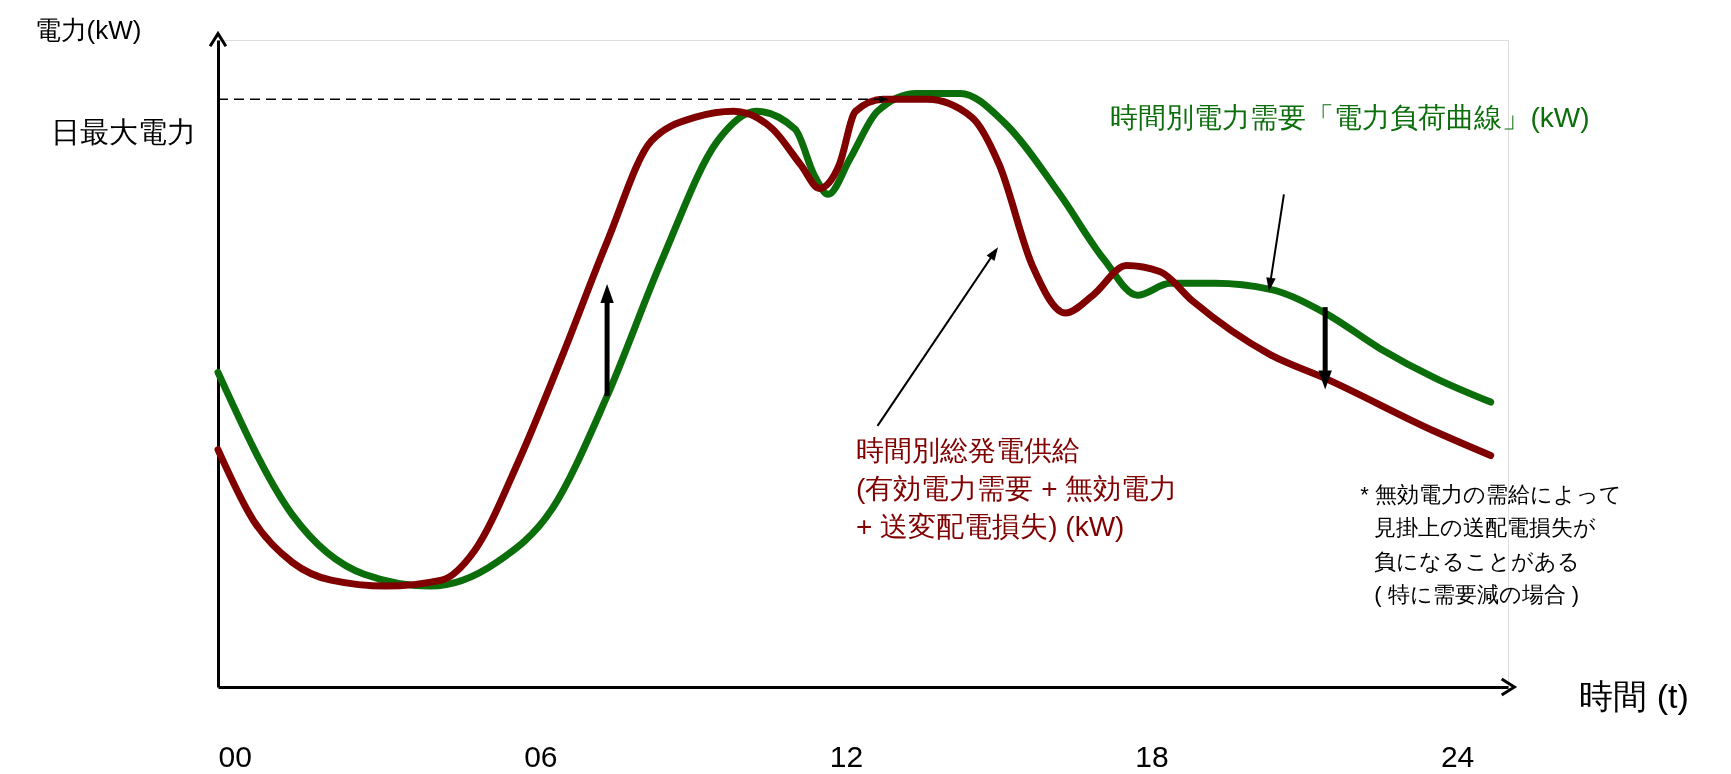 The height and width of the screenshot is (774, 1731). Describe the element at coordinates (1477, 561) in the screenshot. I see `annotation: 負になることがある` at that location.